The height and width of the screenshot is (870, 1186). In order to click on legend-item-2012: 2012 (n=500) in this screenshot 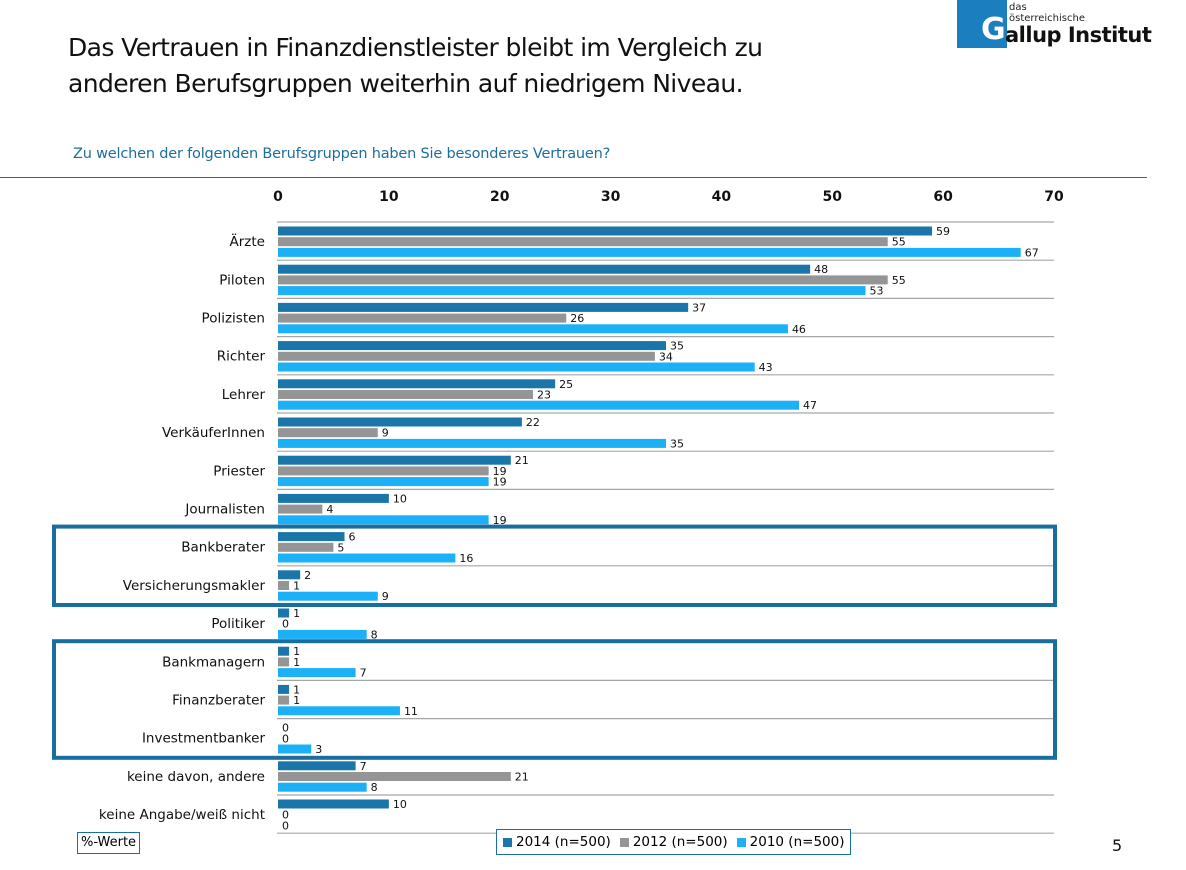, I will do `click(673, 842)`.